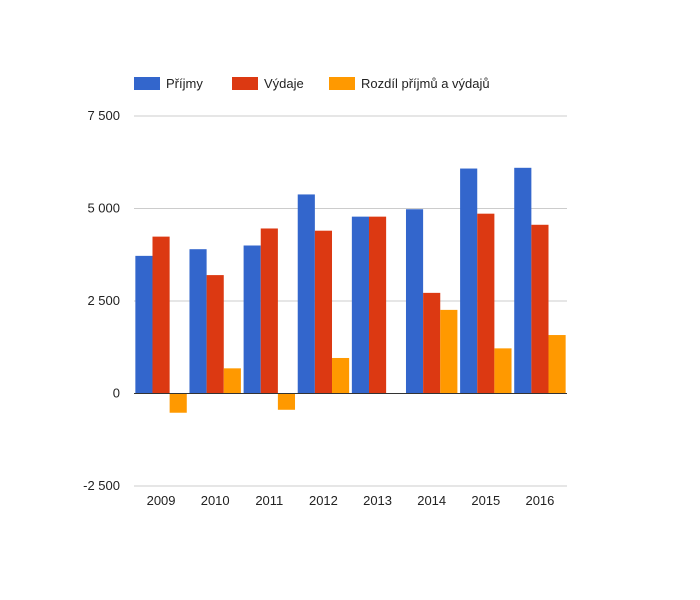 The width and height of the screenshot is (700, 600). What do you see at coordinates (377, 305) in the screenshot?
I see `bar-series-2-2013` at bounding box center [377, 305].